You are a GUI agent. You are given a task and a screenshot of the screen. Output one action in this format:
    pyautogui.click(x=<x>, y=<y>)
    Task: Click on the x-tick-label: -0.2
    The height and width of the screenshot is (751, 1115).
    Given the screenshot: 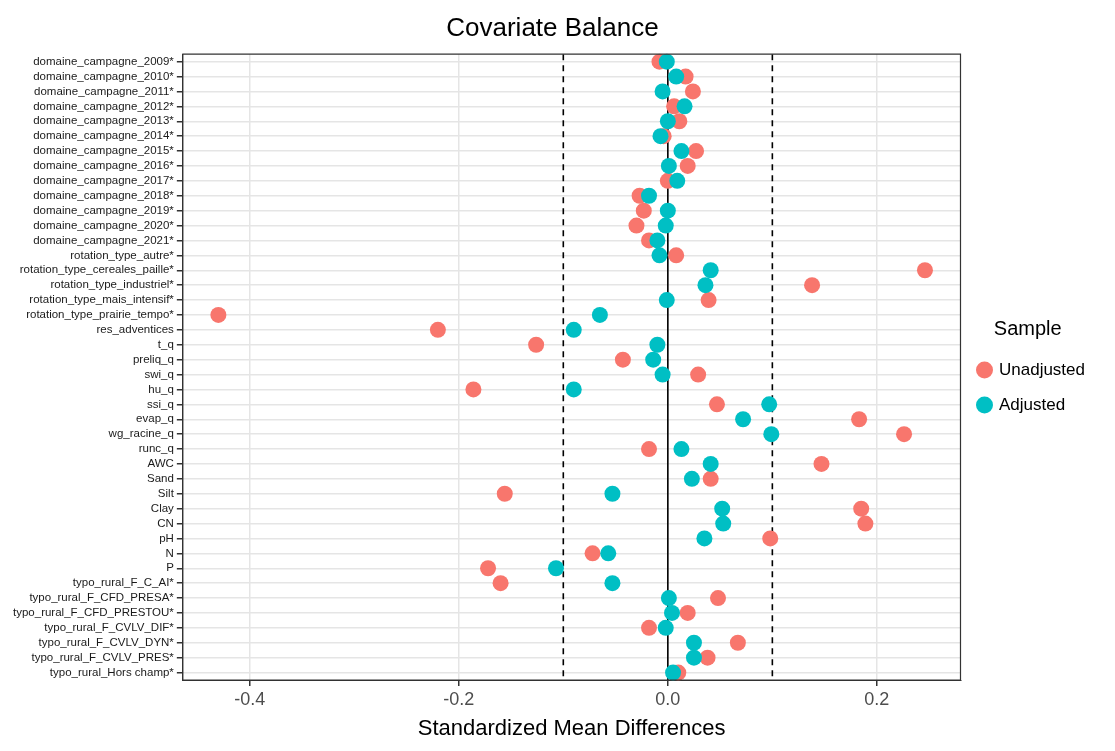 What is the action you would take?
    pyautogui.click(x=459, y=698)
    